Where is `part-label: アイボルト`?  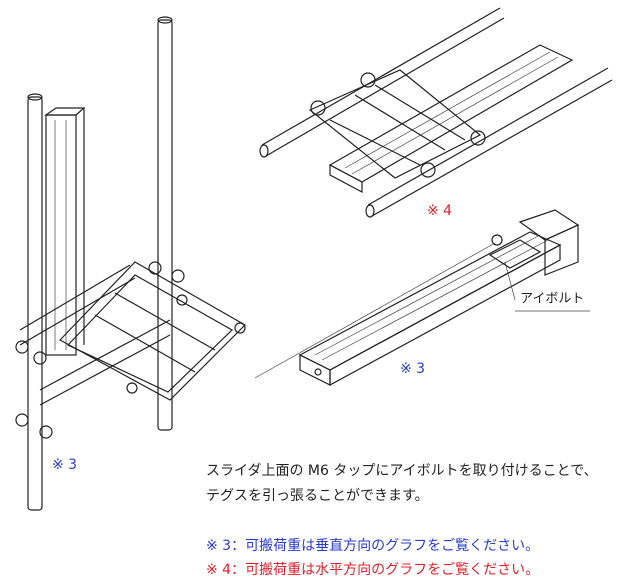 part-label: アイボルト is located at coordinates (552, 299).